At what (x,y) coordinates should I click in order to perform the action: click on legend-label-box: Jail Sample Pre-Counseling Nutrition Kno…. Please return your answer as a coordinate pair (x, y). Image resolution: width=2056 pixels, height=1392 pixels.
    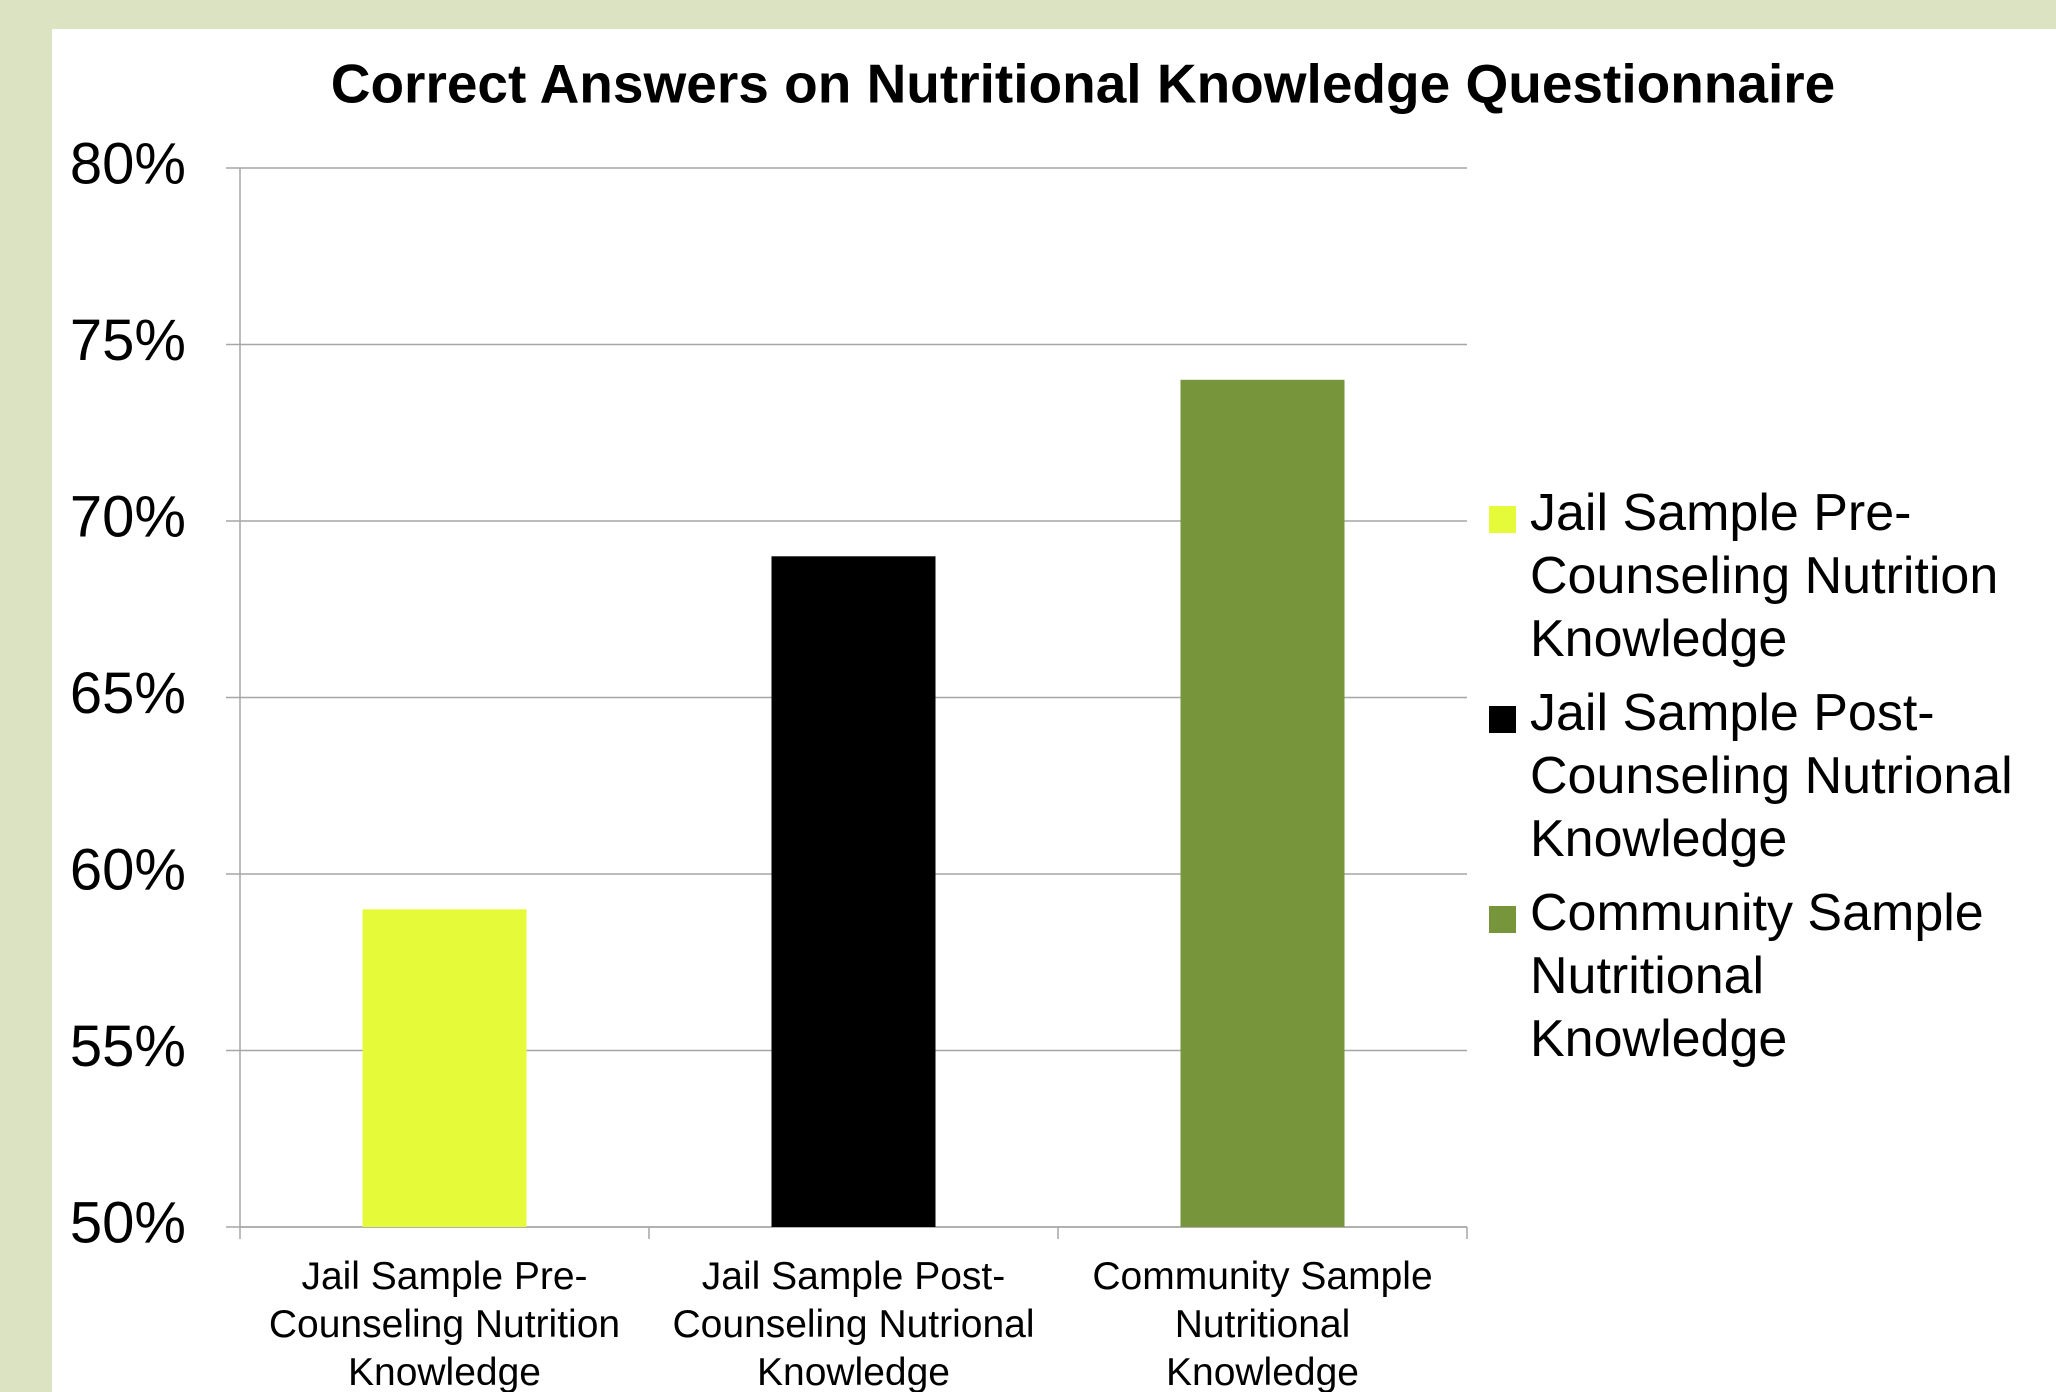
    Looking at the image, I should click on (1764, 576).